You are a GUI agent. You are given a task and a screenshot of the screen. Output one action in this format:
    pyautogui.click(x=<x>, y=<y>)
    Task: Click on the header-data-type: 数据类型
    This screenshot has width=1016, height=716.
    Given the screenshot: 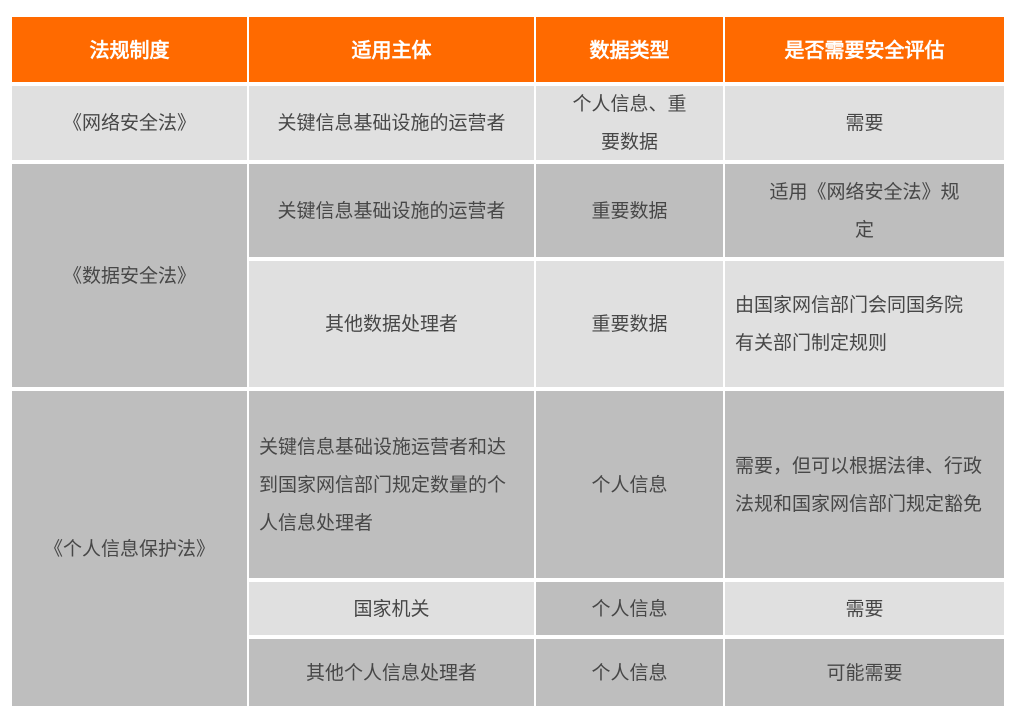 What is the action you would take?
    pyautogui.click(x=629, y=49)
    